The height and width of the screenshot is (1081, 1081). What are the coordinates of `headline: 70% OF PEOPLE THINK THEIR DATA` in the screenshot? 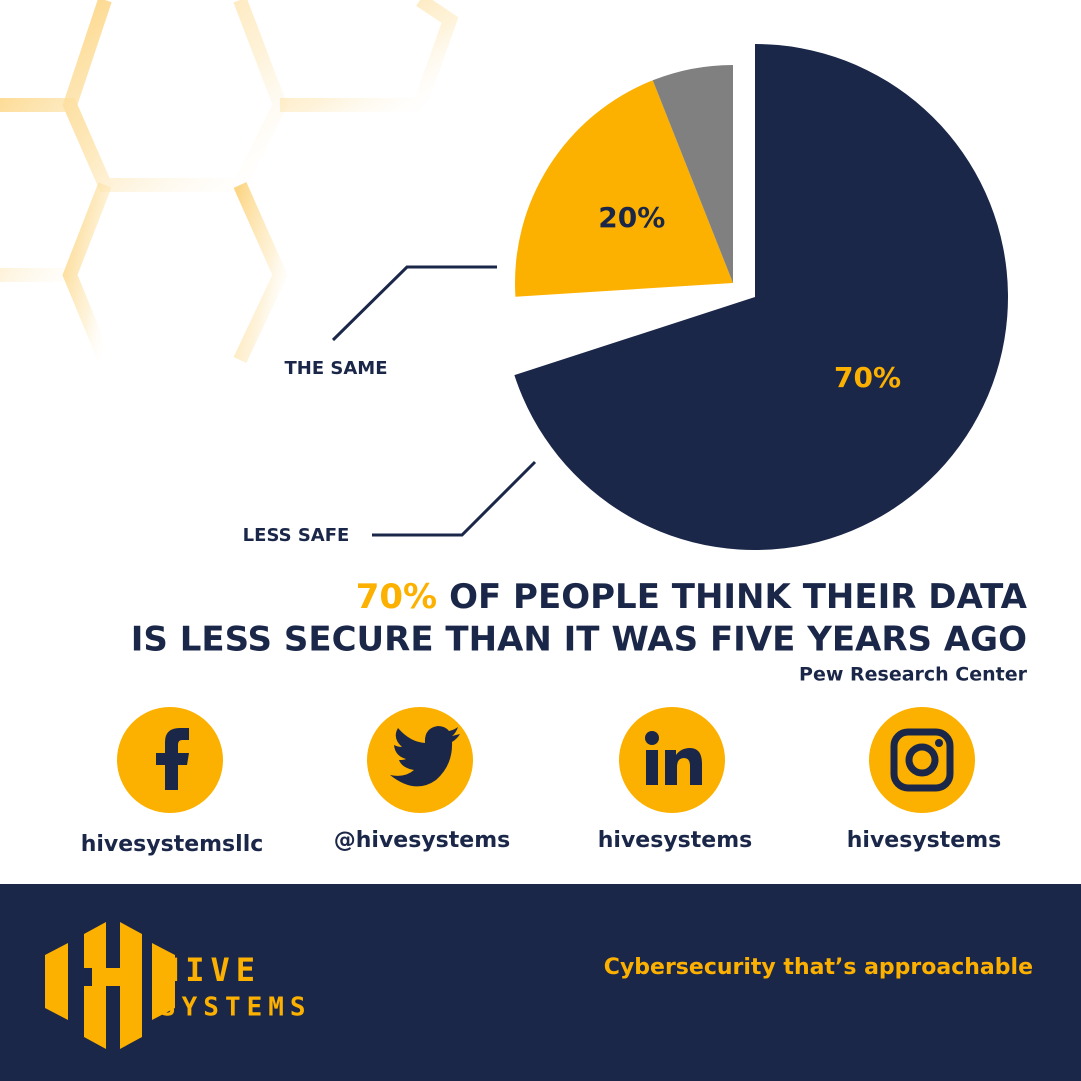 It's located at (692, 597).